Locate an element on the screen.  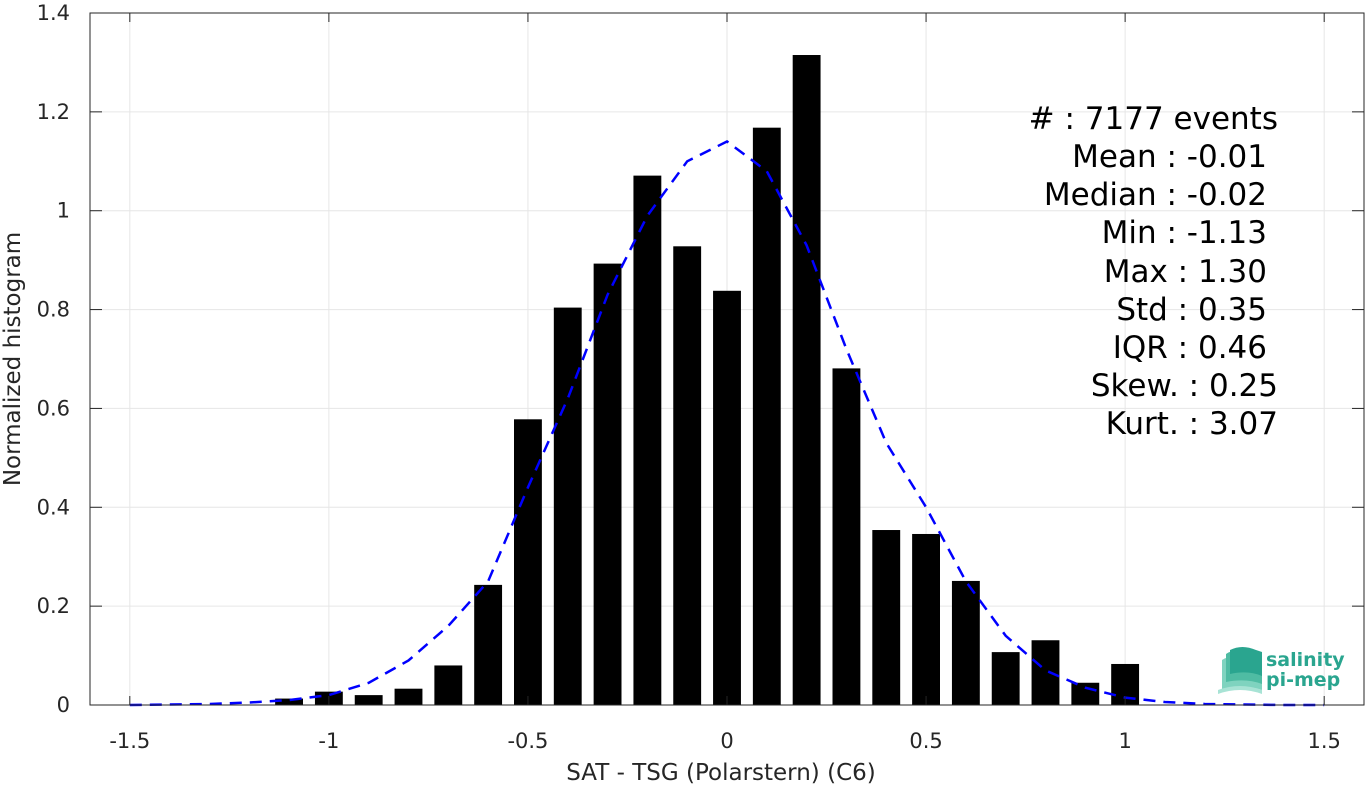
stat-skew: Skew. : 0.25 is located at coordinates (1184, 386).